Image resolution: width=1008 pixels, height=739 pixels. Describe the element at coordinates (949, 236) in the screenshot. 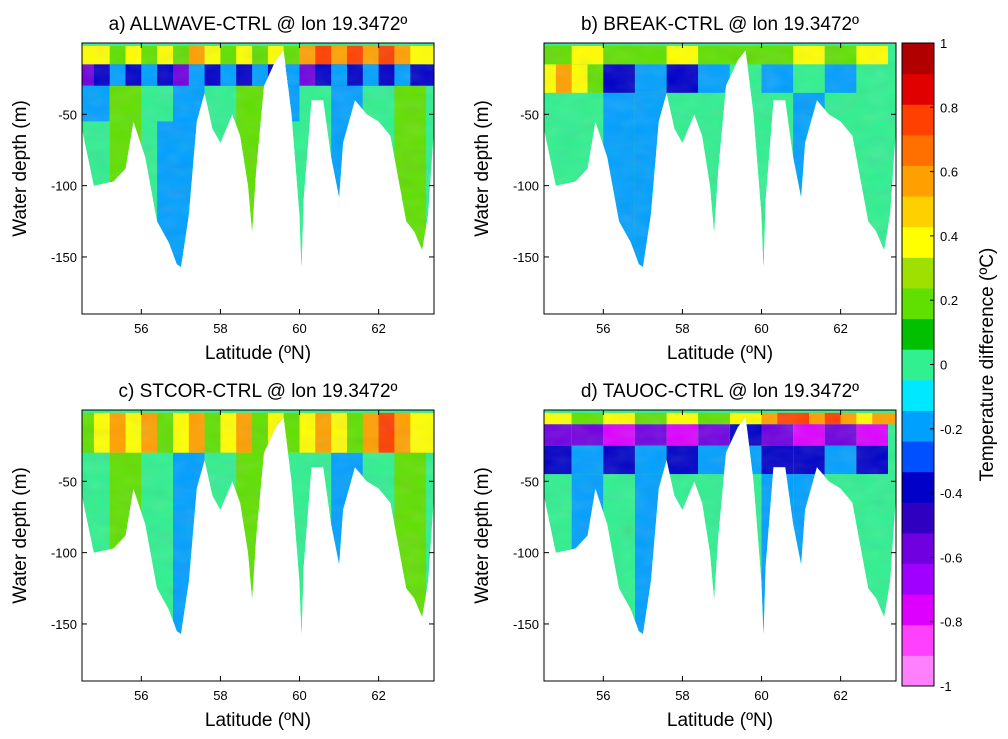

I see `colorbar-tick-label: 0.4` at that location.